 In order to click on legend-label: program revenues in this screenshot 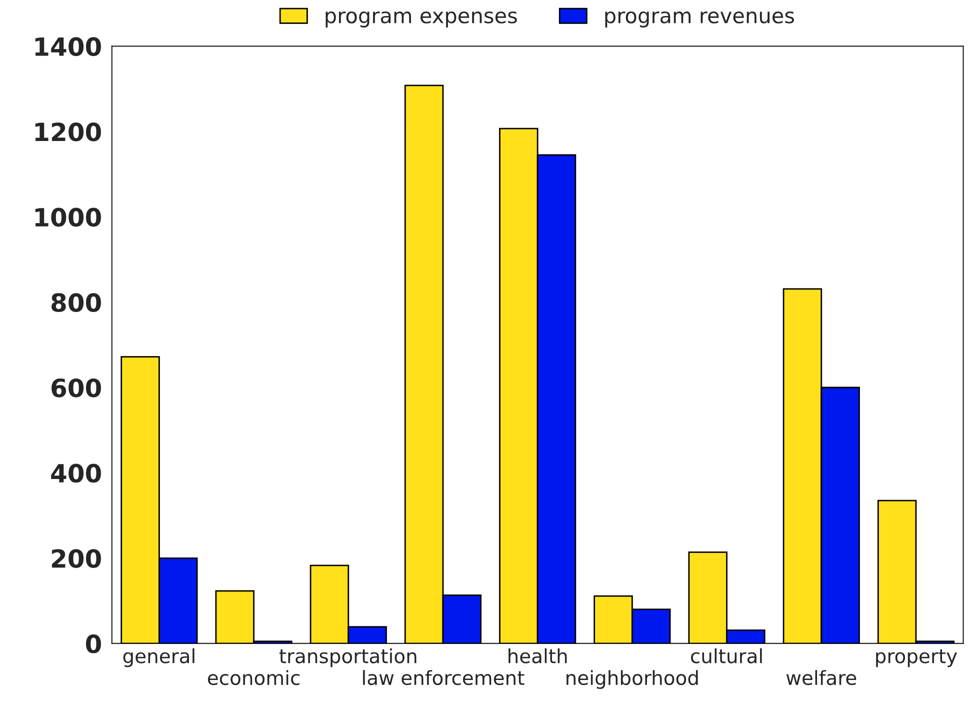, I will do `click(699, 19)`.